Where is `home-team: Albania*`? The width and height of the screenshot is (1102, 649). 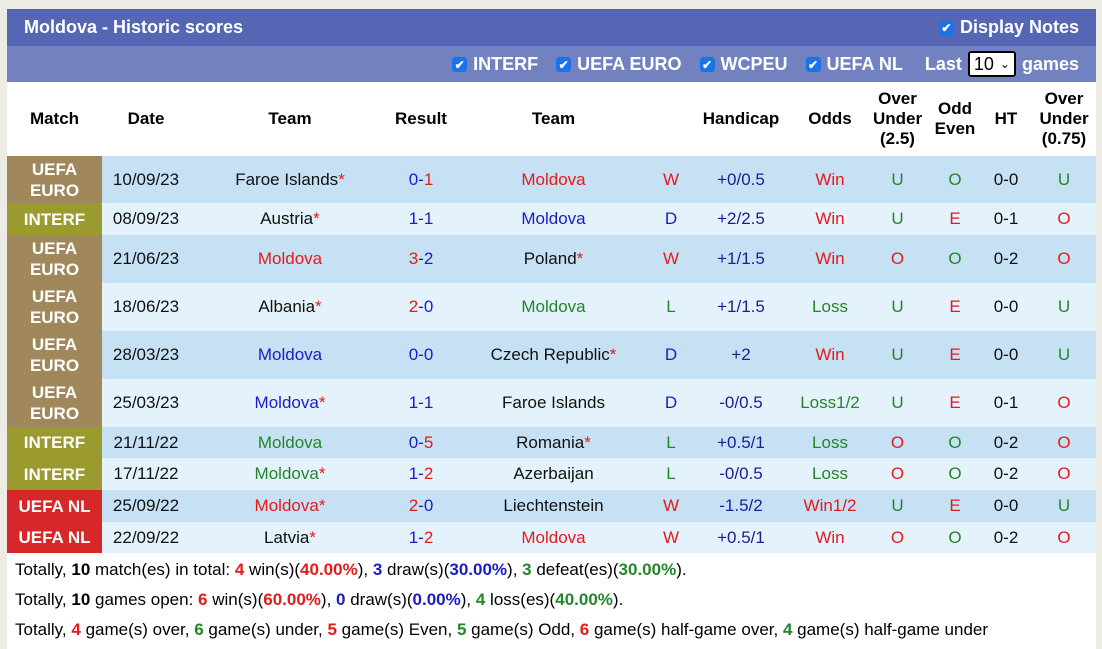 home-team: Albania* is located at coordinates (290, 307).